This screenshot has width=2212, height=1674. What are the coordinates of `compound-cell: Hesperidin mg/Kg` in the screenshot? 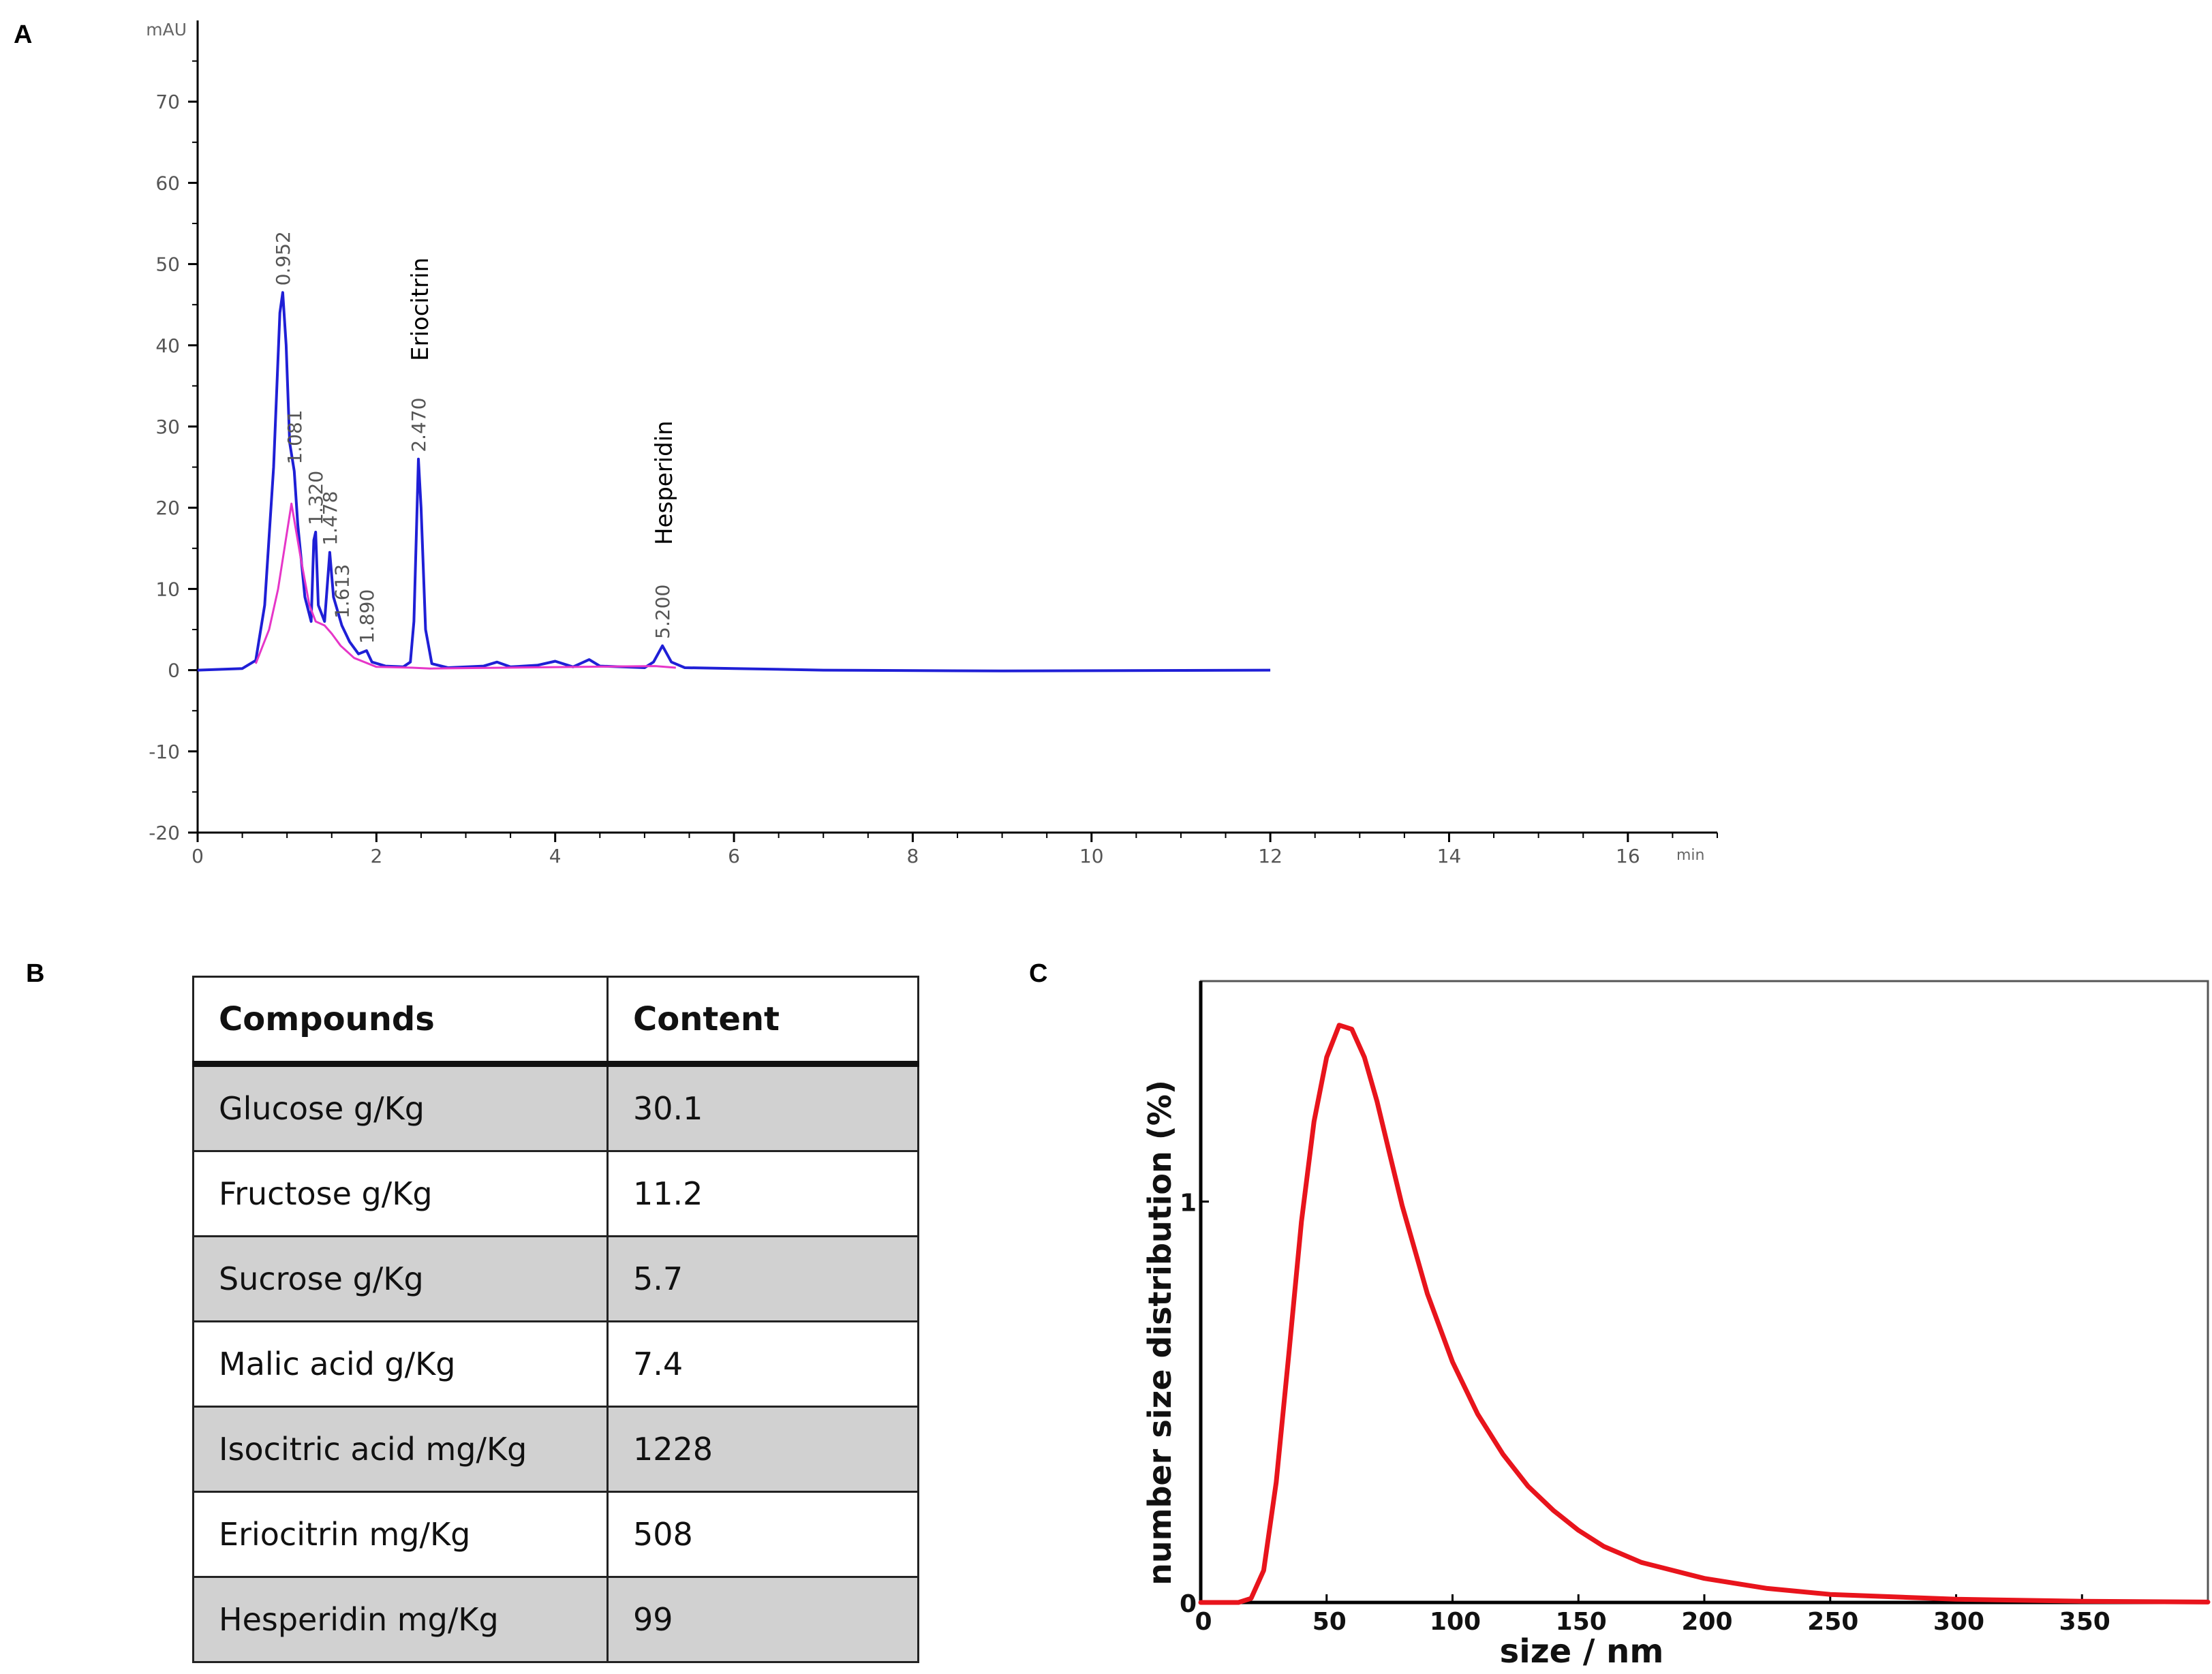 It's located at (400, 1620).